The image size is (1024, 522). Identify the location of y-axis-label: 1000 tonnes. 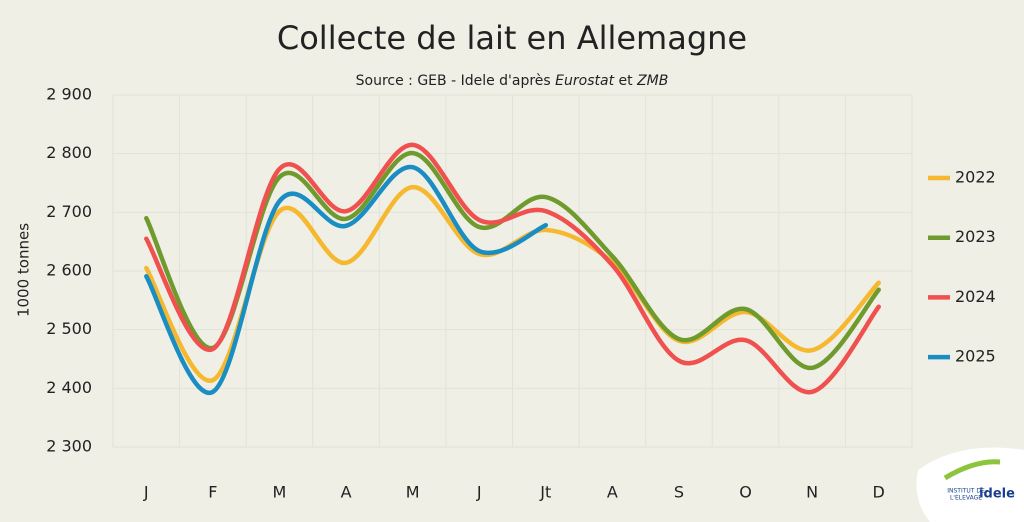
(24, 270).